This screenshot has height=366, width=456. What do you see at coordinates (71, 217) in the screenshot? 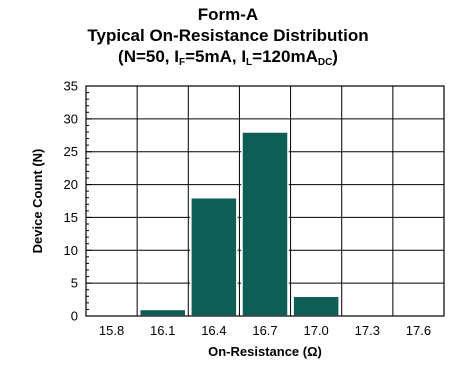
I see `y-tick-label: 15` at bounding box center [71, 217].